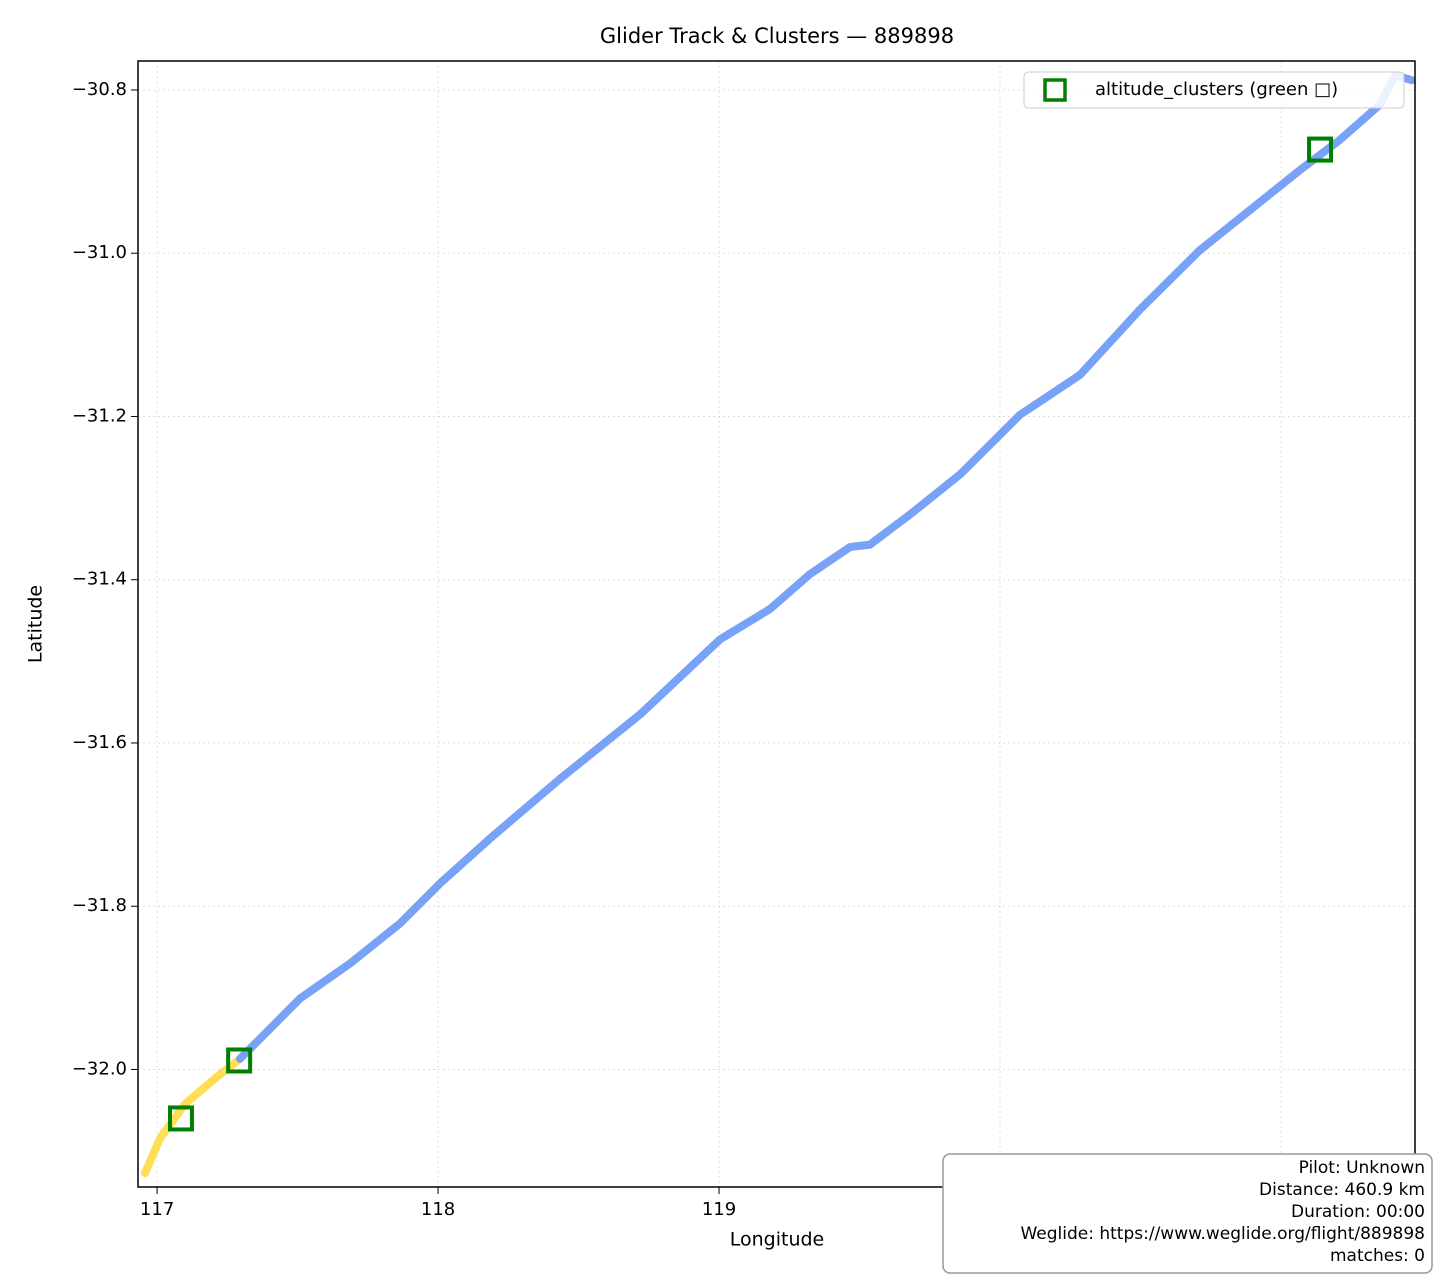 This screenshot has height=1284, width=1440. Describe the element at coordinates (99, 742) in the screenshot. I see `y-tick-label: −31.6` at that location.